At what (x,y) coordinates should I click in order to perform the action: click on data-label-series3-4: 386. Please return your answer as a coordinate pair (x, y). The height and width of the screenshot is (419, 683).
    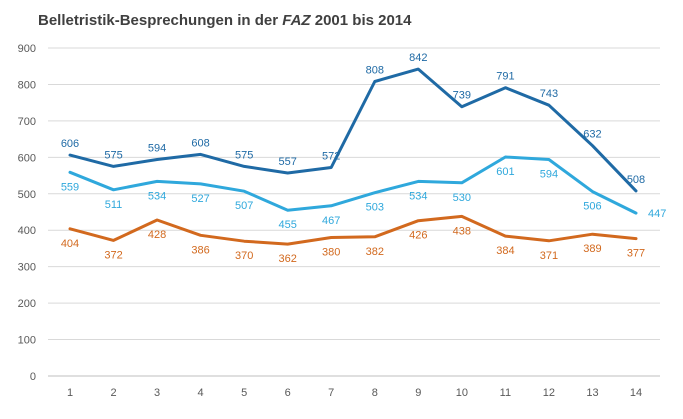
    Looking at the image, I should click on (200, 250).